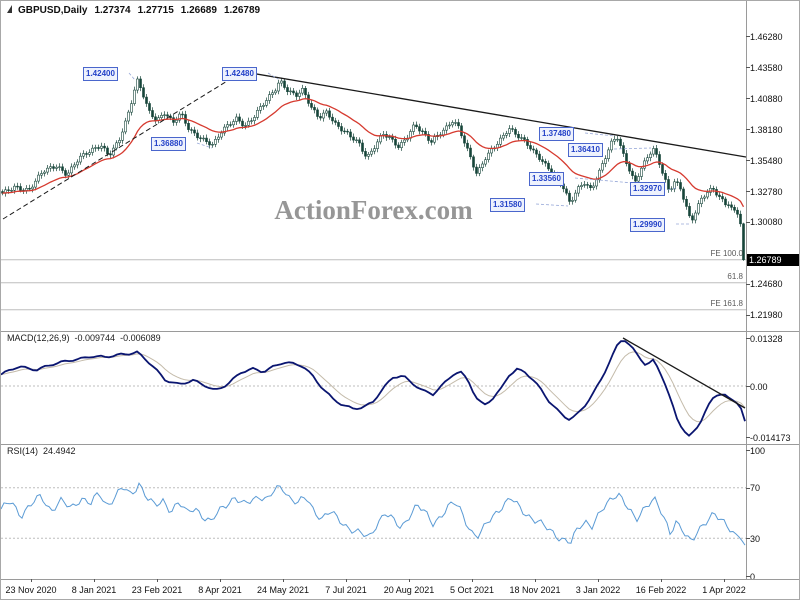 Image resolution: width=800 pixels, height=600 pixels. What do you see at coordinates (766, 338) in the screenshot?
I see `macd-axis-label: 0.01328` at bounding box center [766, 338].